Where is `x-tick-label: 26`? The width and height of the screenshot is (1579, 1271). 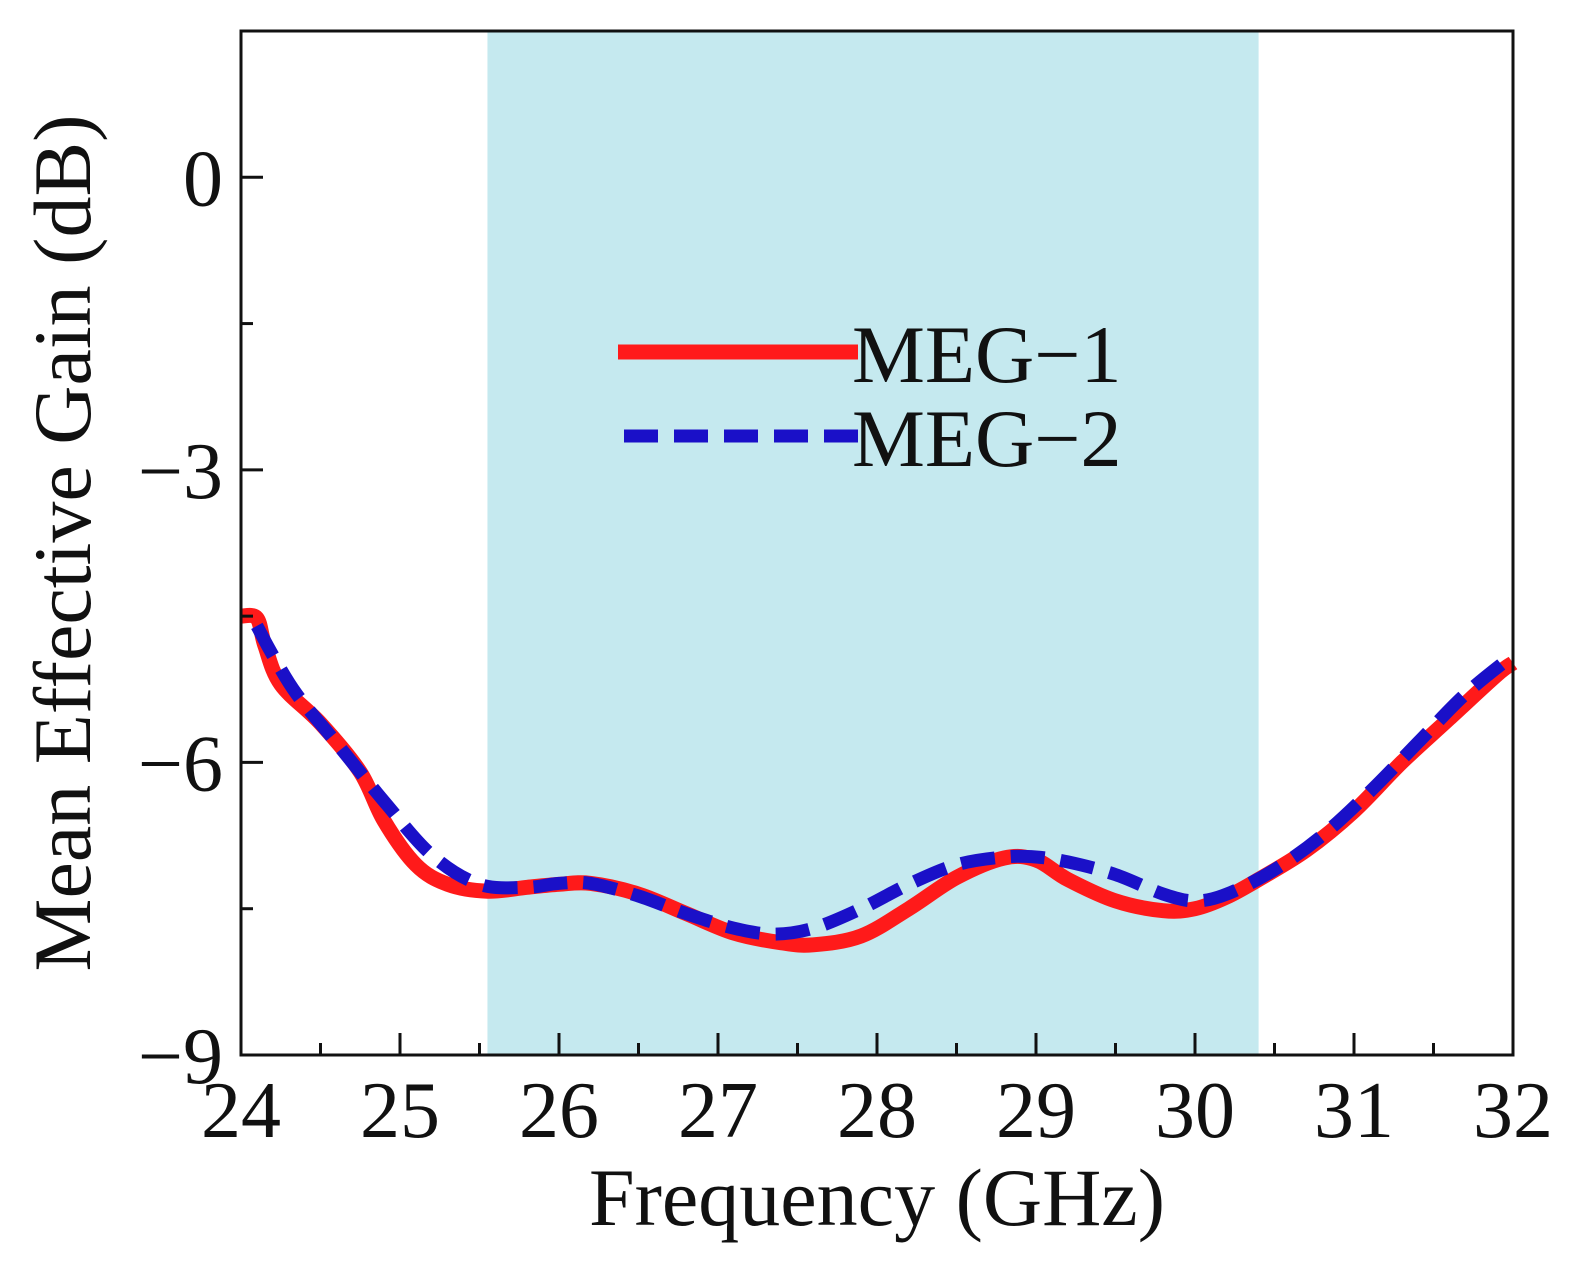
x-tick-label: 26 is located at coordinates (559, 1111).